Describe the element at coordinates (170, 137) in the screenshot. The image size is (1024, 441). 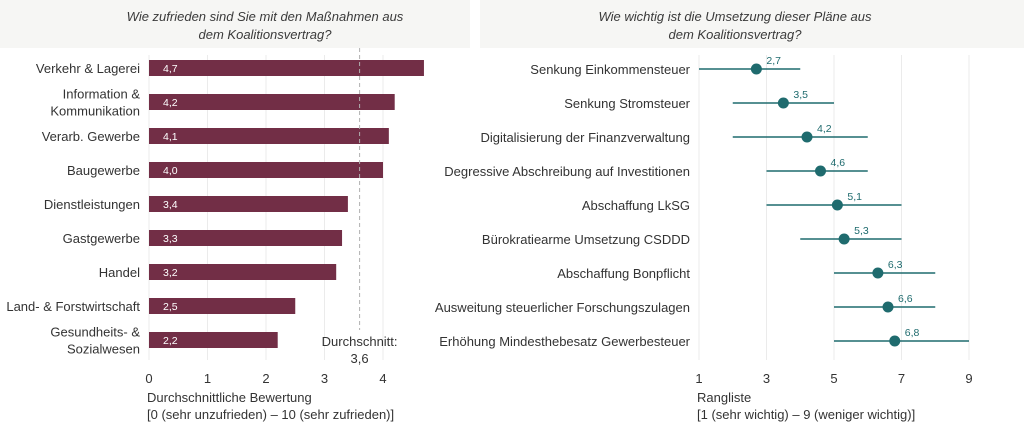
I see `bar-value-label: 4,1` at that location.